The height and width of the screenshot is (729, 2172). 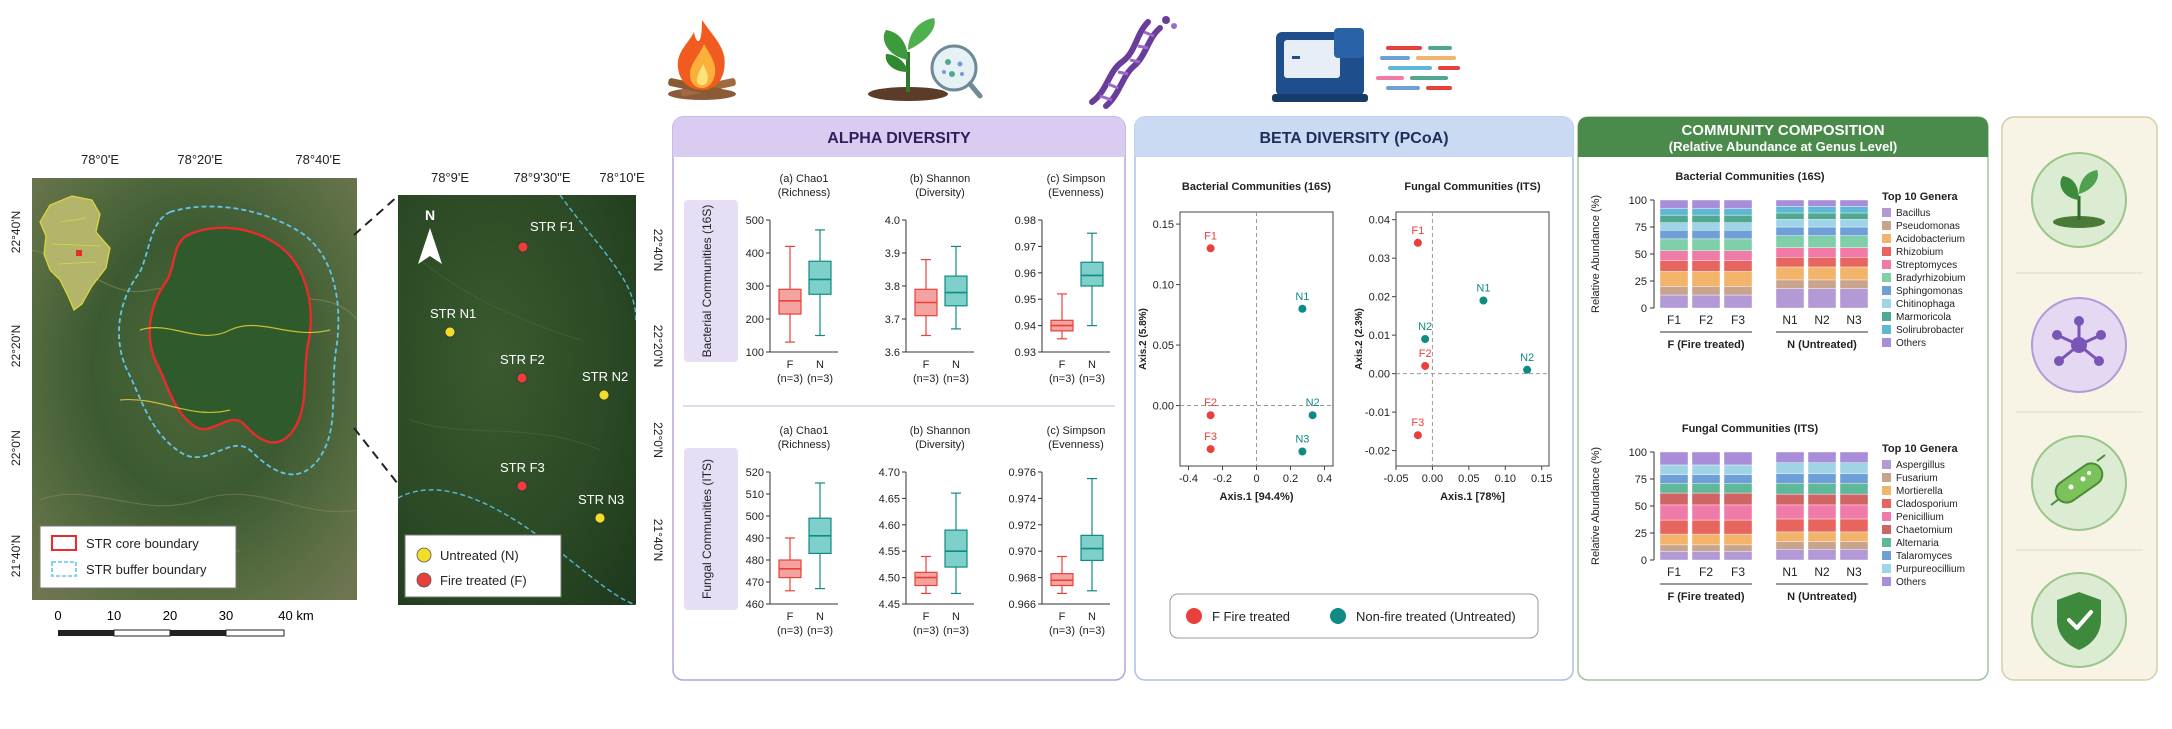 I want to click on x-tick-label: -0.4, so click(x=1188, y=479).